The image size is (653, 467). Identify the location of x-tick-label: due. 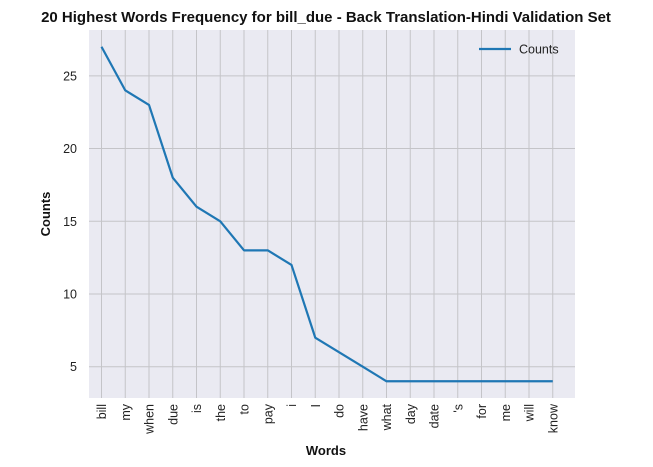
(173, 414).